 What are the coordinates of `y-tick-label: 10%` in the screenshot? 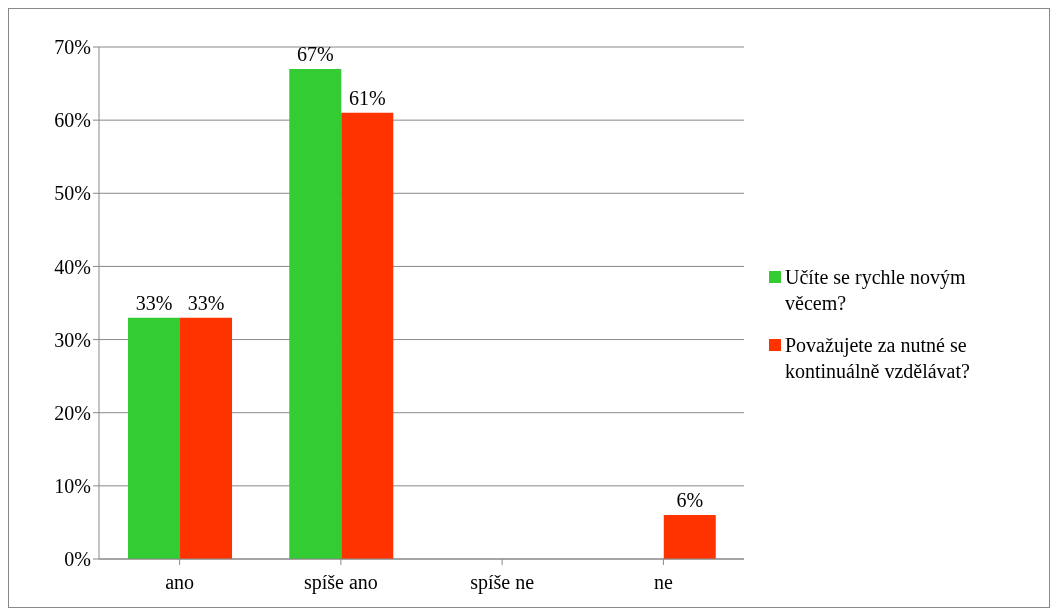 It's located at (72, 485).